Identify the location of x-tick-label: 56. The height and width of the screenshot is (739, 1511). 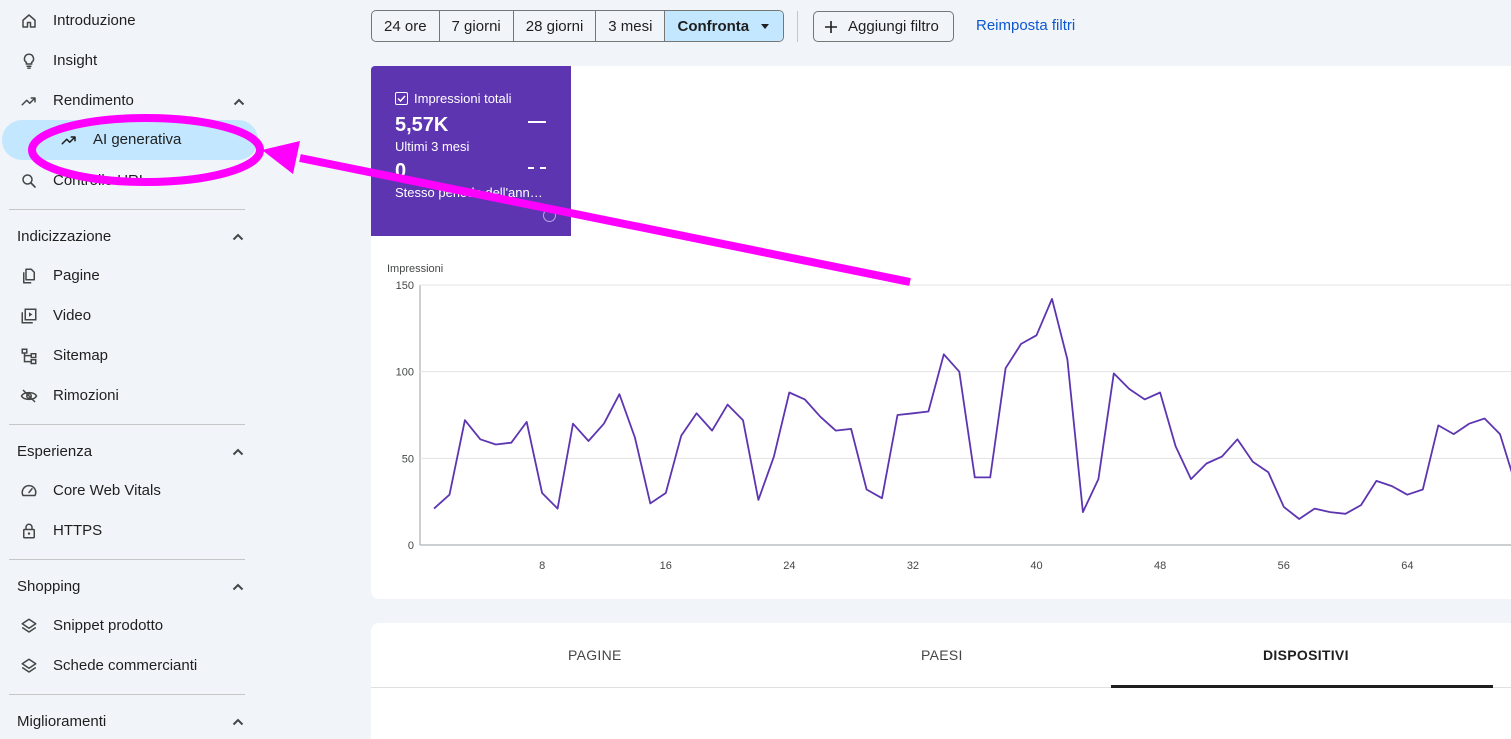
(1284, 566).